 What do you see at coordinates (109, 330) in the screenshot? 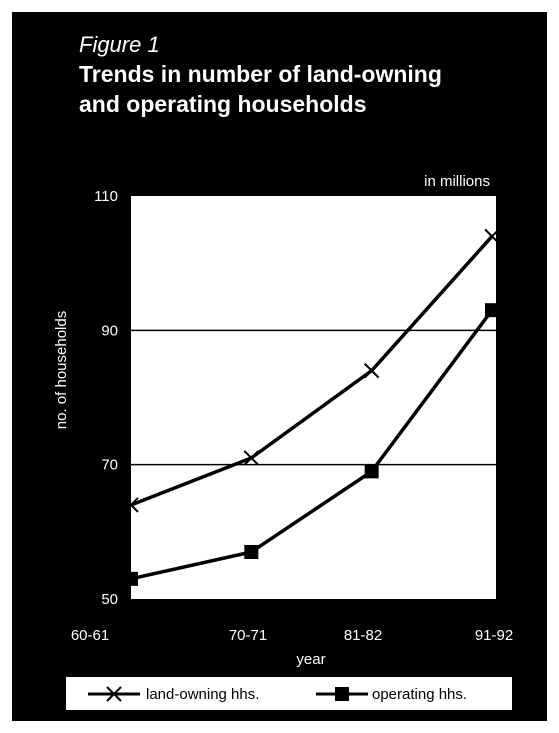
I see `y-tick-label: 90` at bounding box center [109, 330].